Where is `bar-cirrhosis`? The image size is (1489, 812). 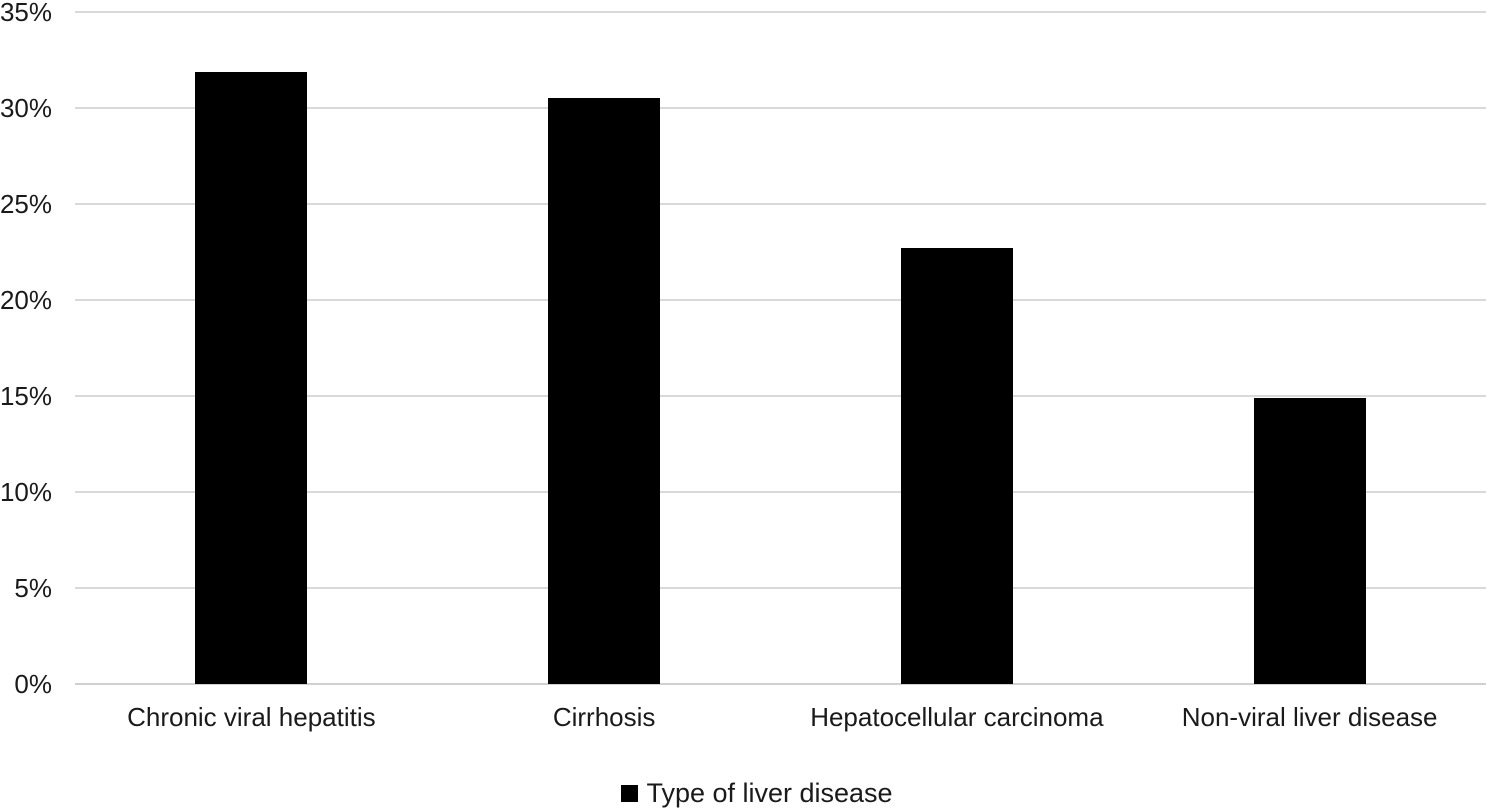
bar-cirrhosis is located at coordinates (604, 391).